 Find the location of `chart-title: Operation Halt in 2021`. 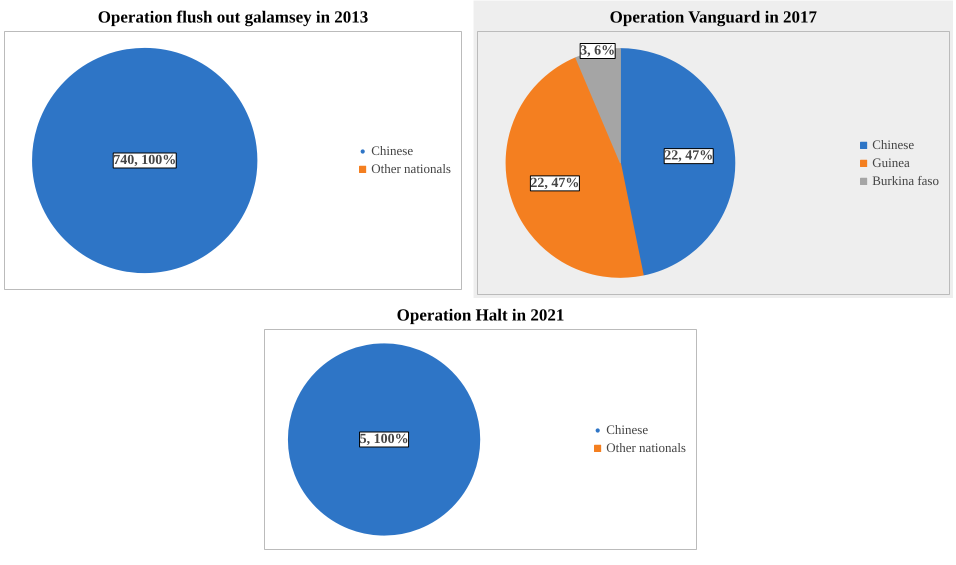

chart-title: Operation Halt in 2021 is located at coordinates (480, 315).